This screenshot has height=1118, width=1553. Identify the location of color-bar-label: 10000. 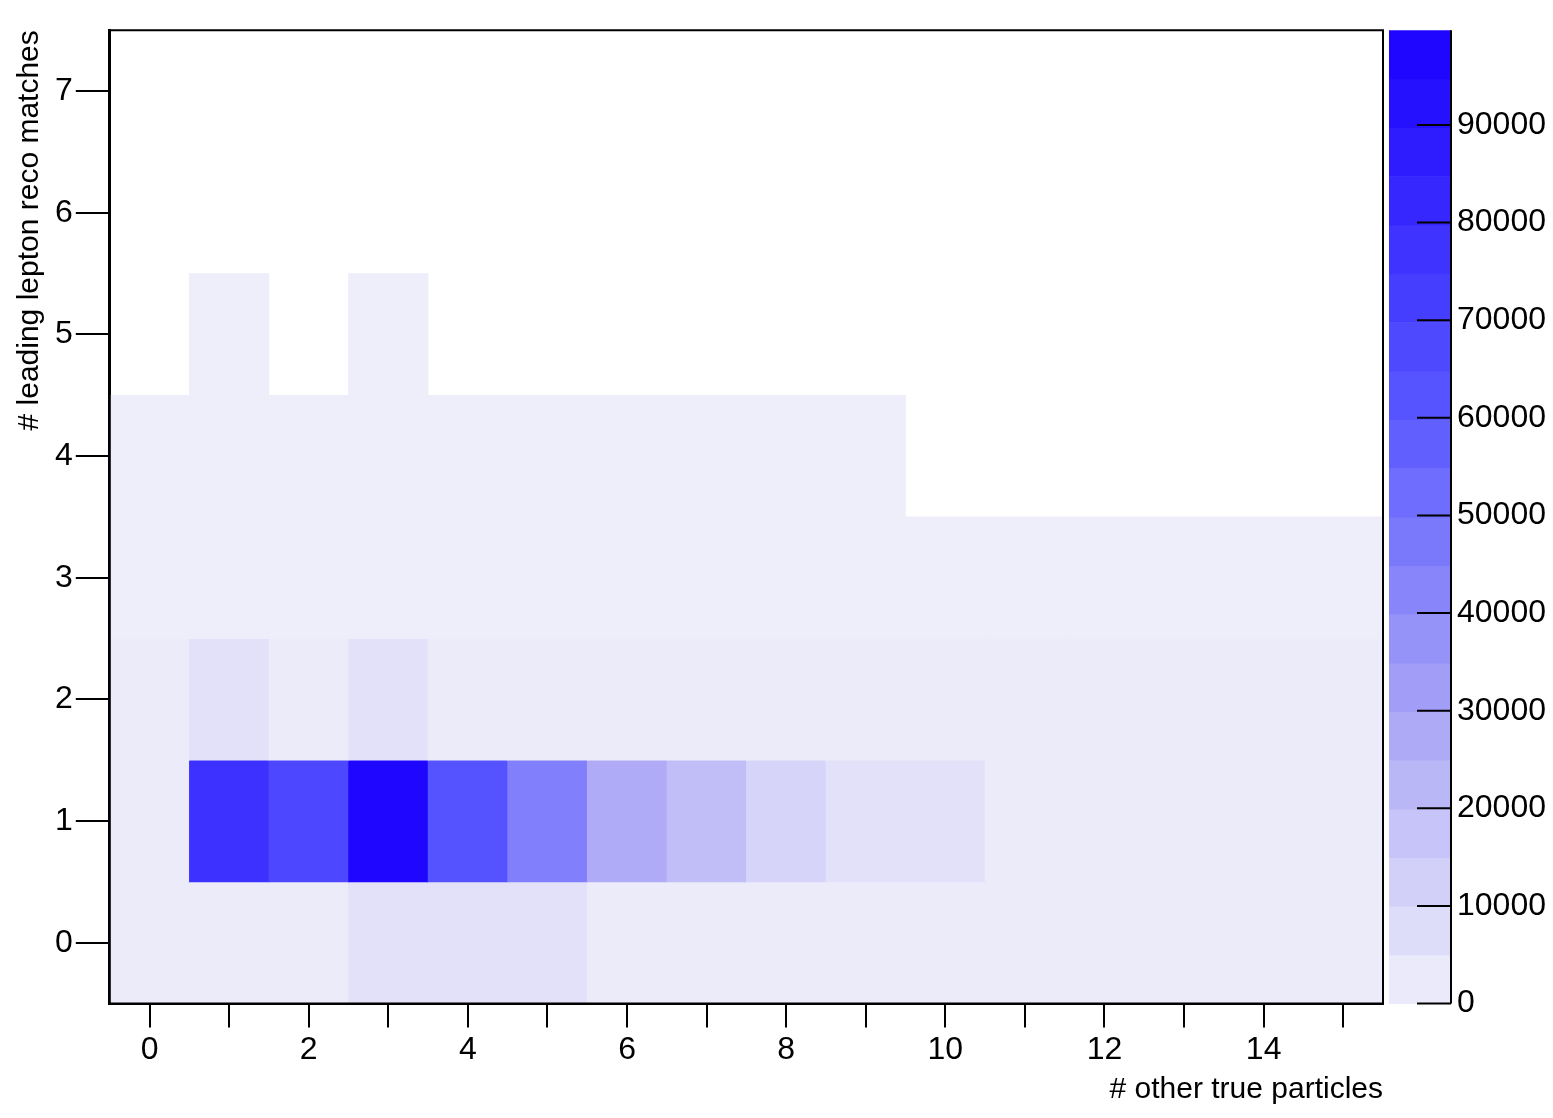
(1501, 903).